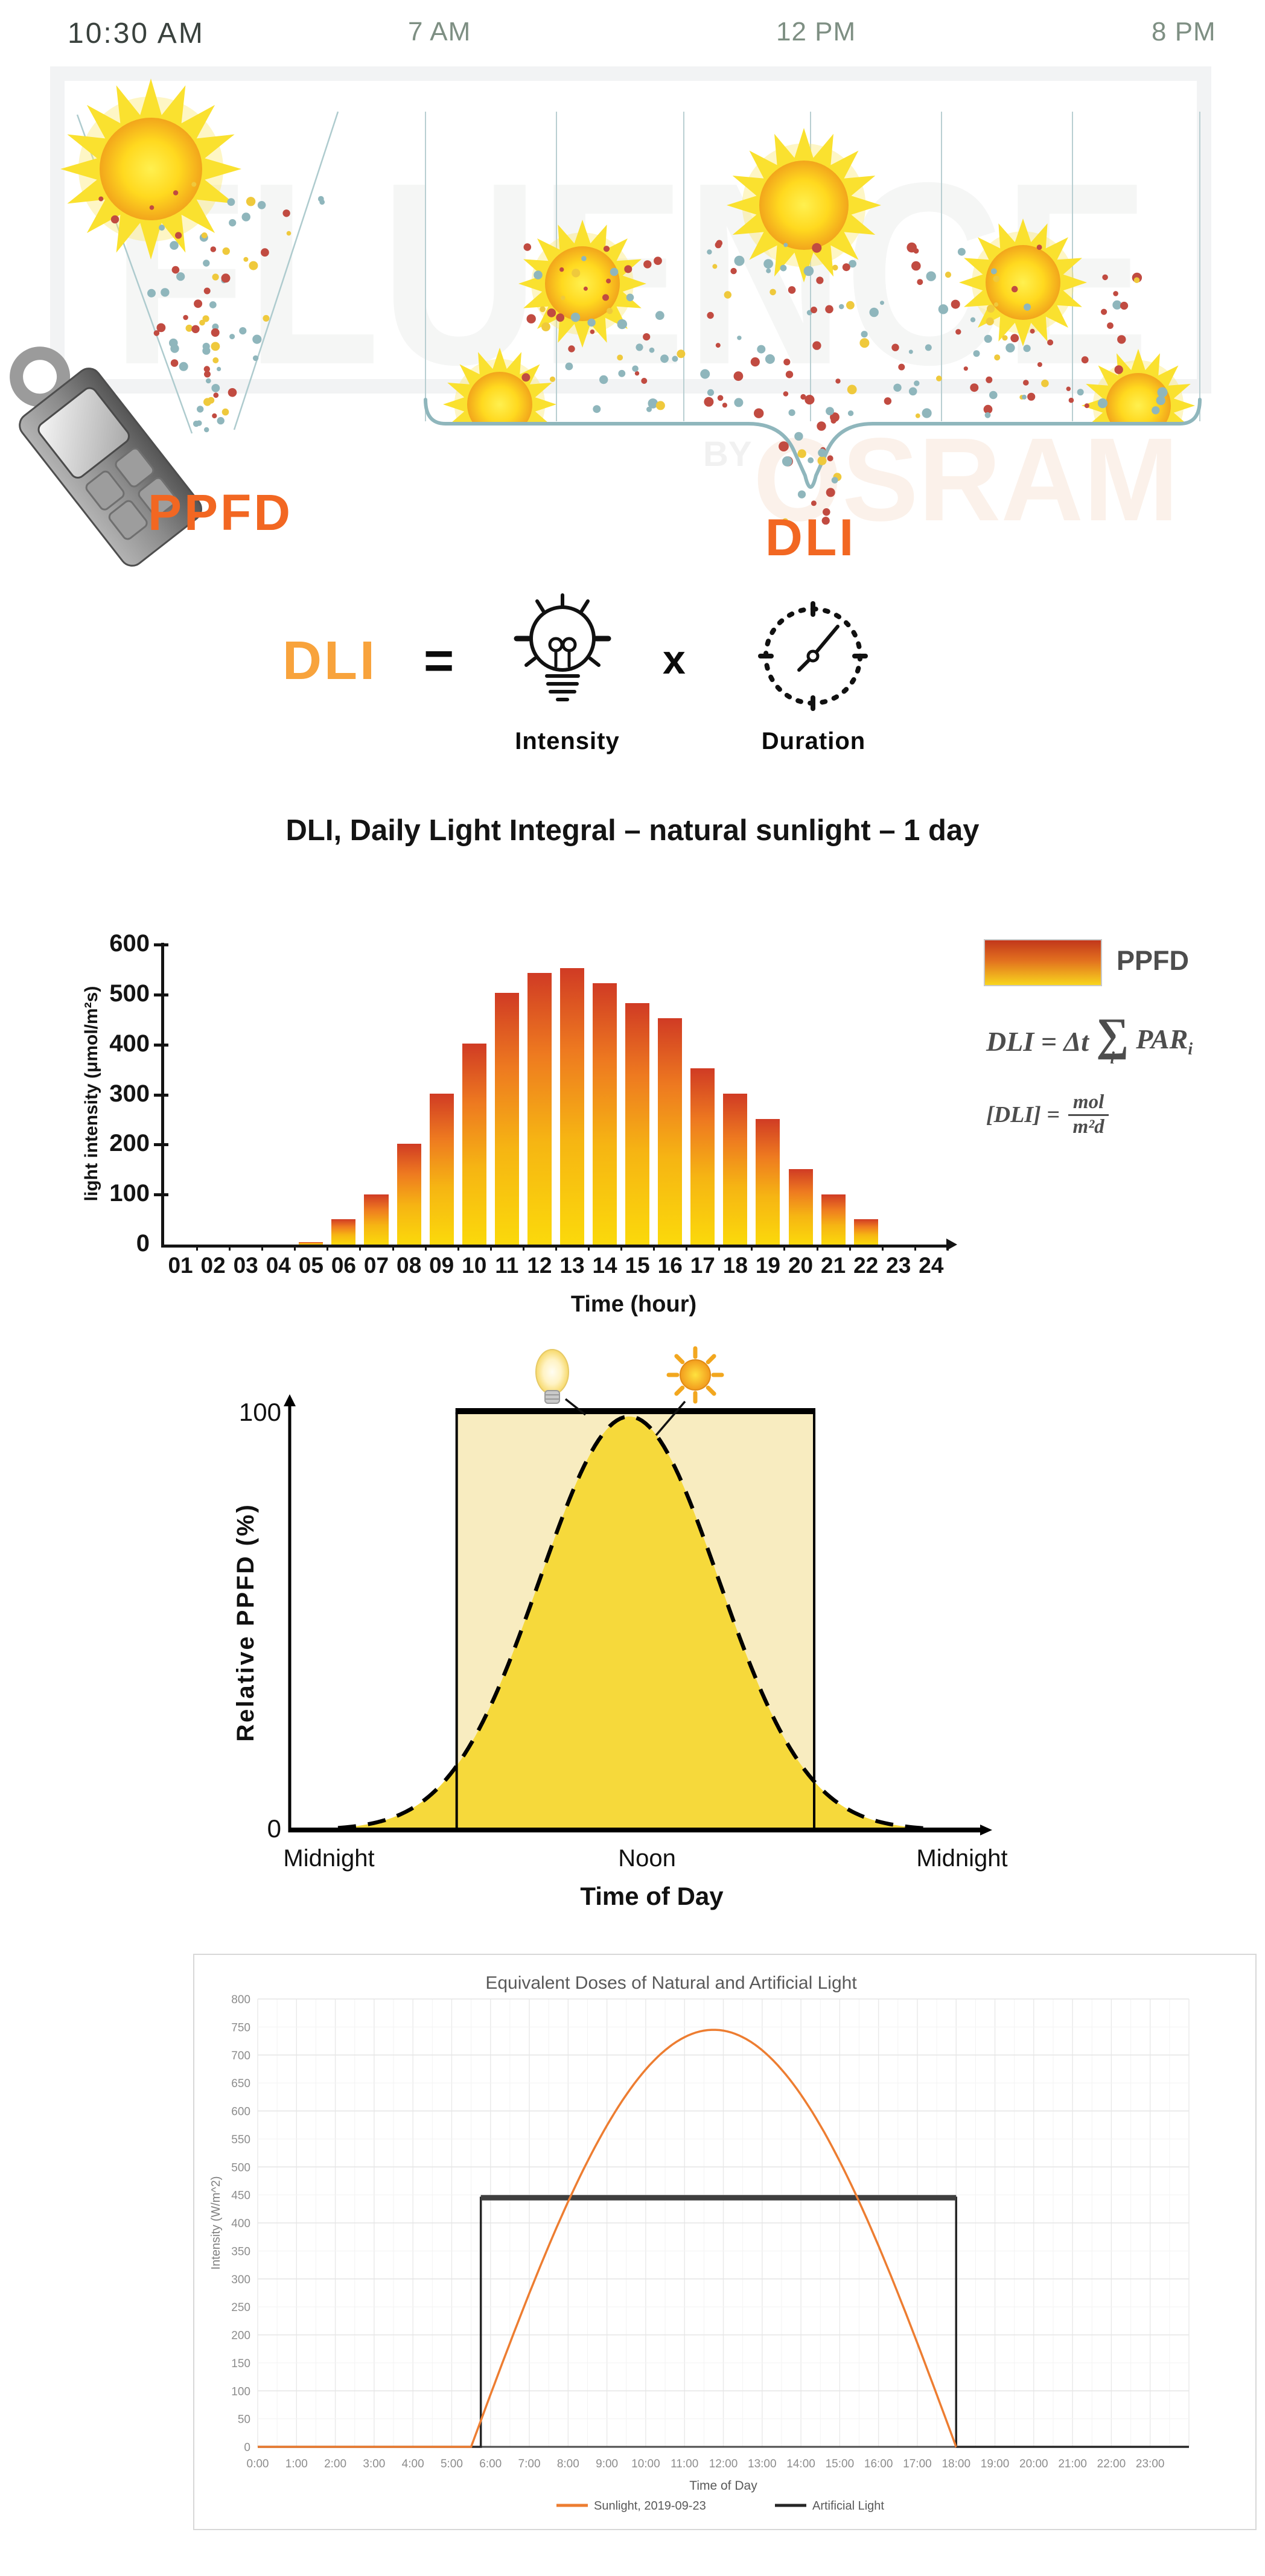  I want to click on bar-xtick-20: 20, so click(801, 1265).